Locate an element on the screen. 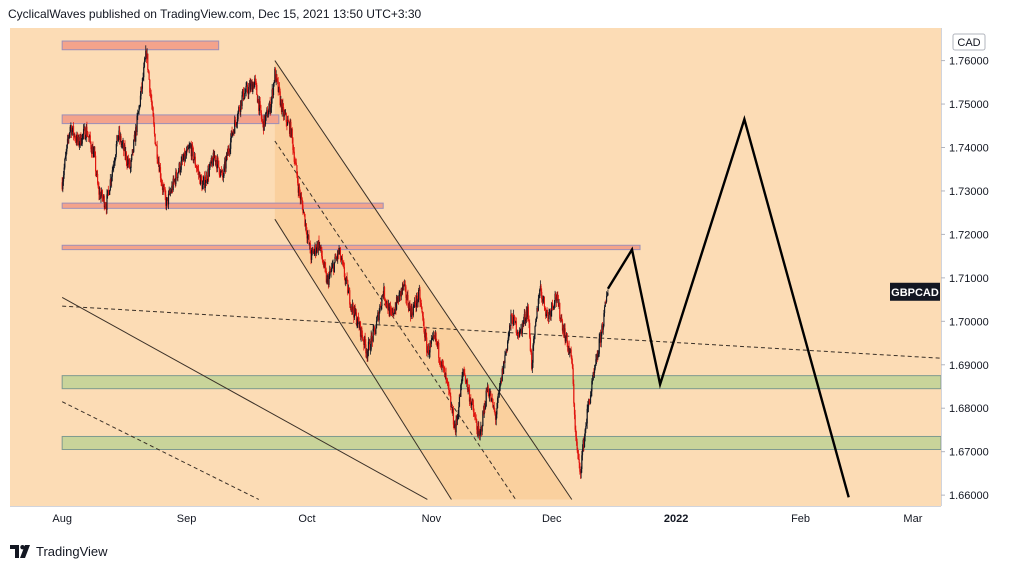 The height and width of the screenshot is (568, 1009). time-axis: Aug Sep Oct Nov Dec 2022 Feb Mar is located at coordinates (487, 519).